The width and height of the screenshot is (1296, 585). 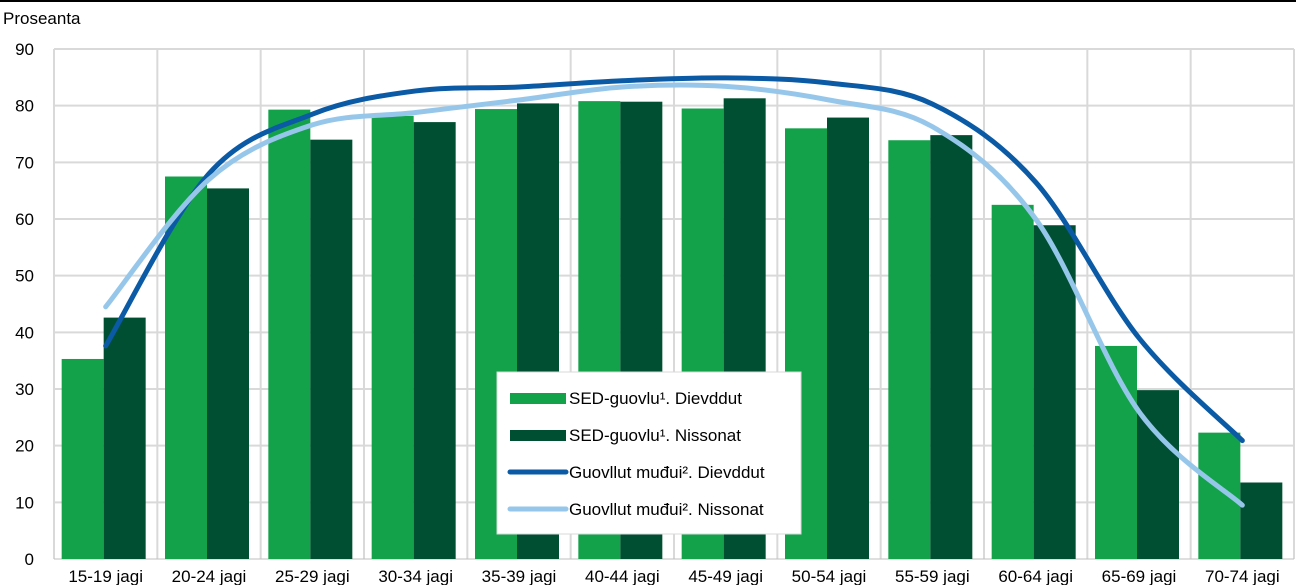 I want to click on y-tick-label-8: 80, so click(x=24, y=106).